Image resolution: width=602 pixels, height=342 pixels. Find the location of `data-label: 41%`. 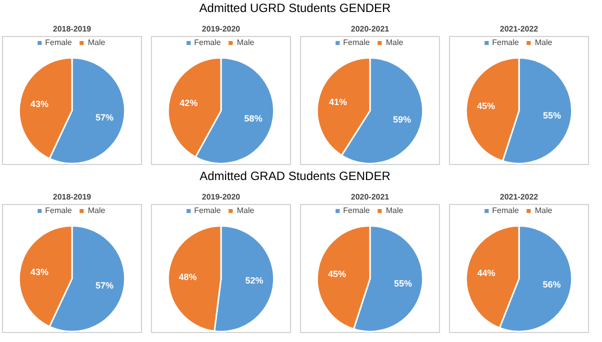

data-label: 41% is located at coordinates (337, 102).